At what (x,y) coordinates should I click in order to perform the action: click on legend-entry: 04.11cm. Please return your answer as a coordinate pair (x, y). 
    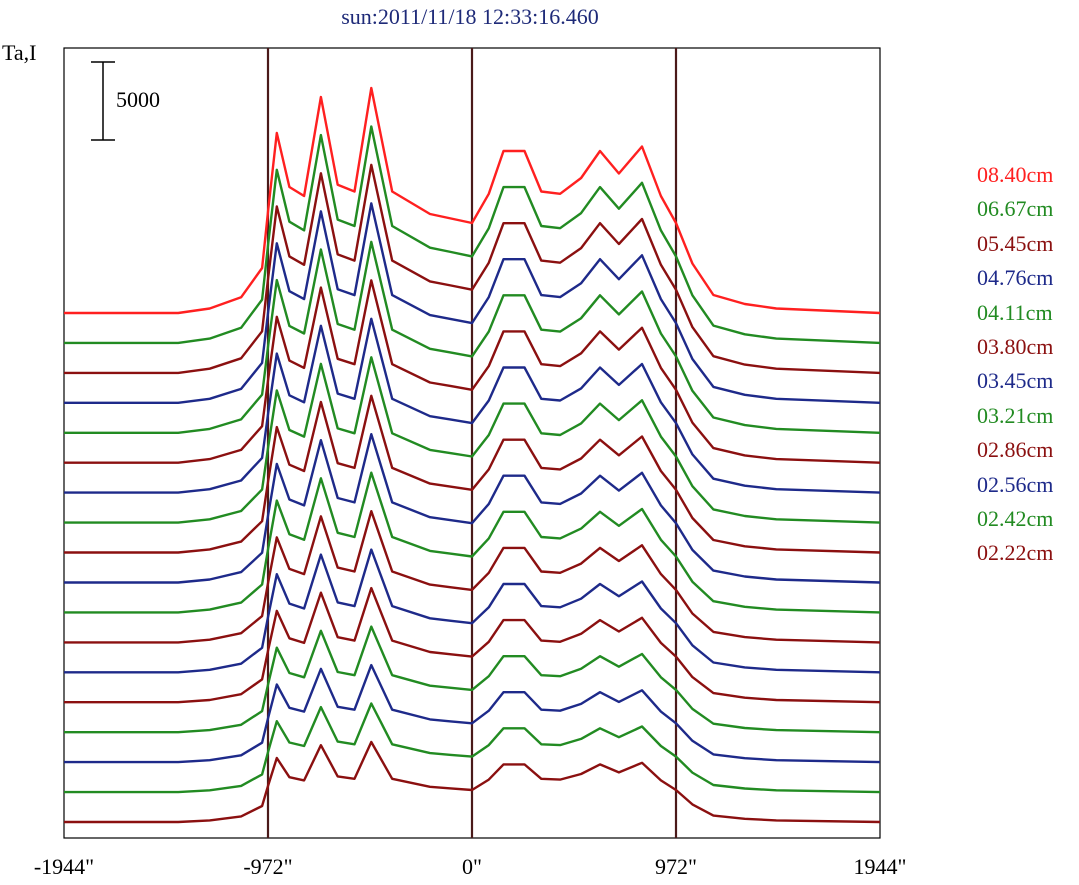
    Looking at the image, I should click on (1015, 312).